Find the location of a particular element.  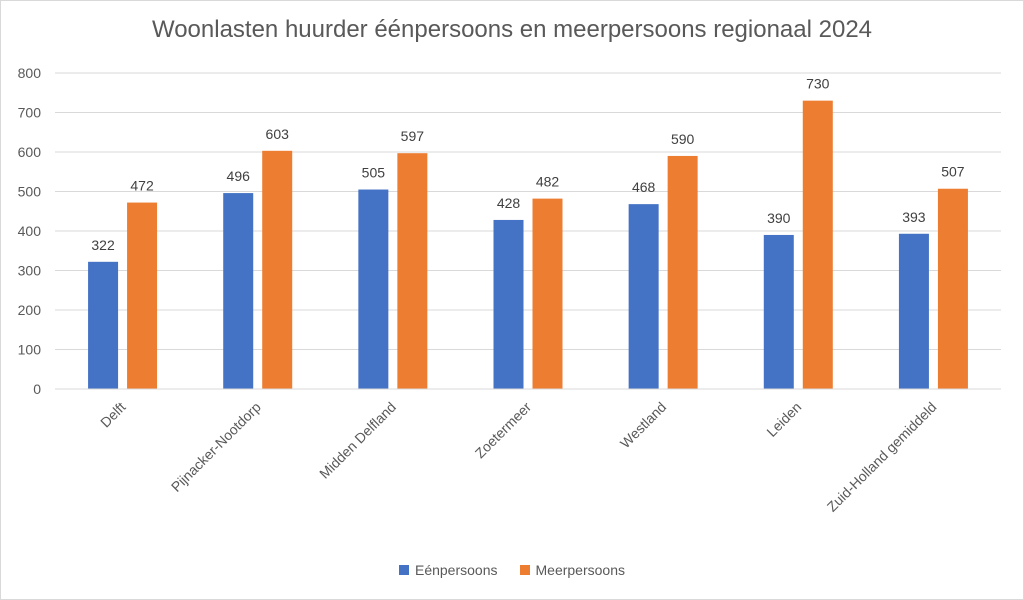

y-tick-label: 500 is located at coordinates (30, 192).